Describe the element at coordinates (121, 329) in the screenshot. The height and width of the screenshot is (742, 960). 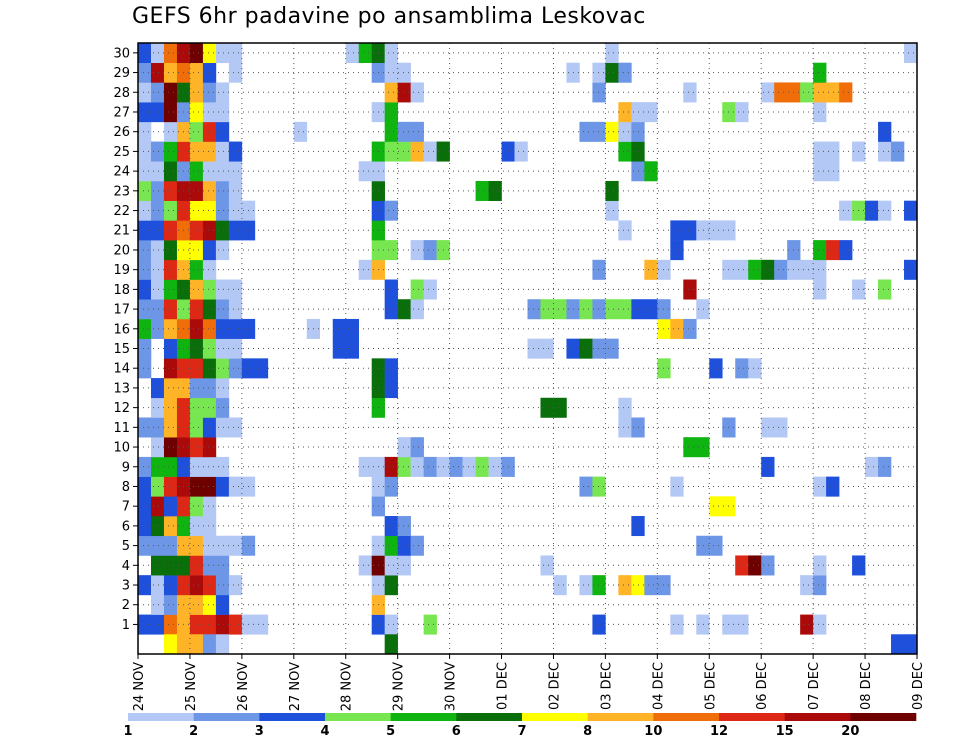
I see `y-tick-label: 16` at that location.